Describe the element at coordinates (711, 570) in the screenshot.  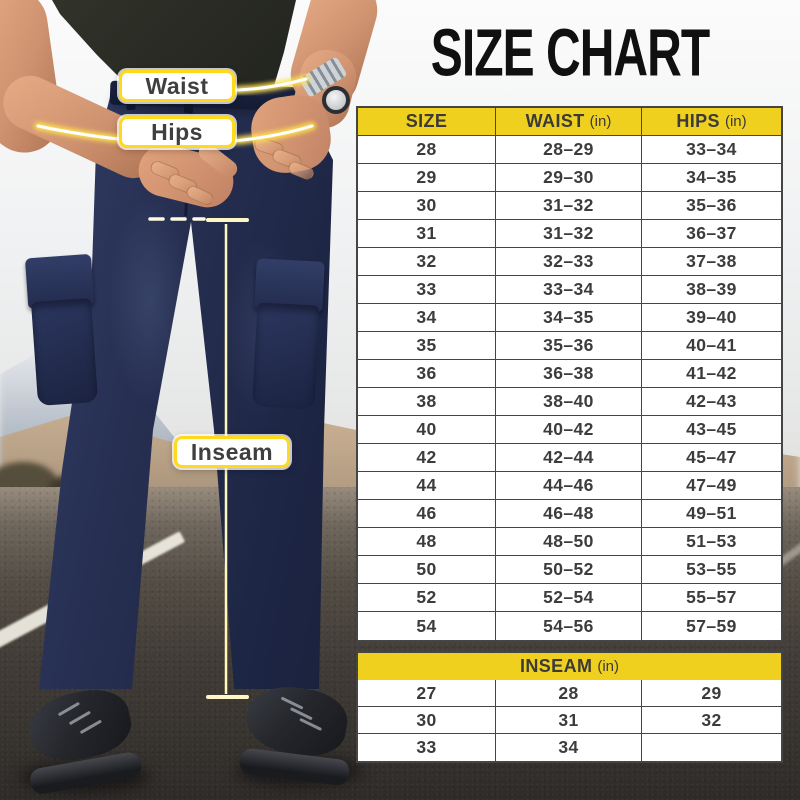
I see `size-table-cell: 53–55` at that location.